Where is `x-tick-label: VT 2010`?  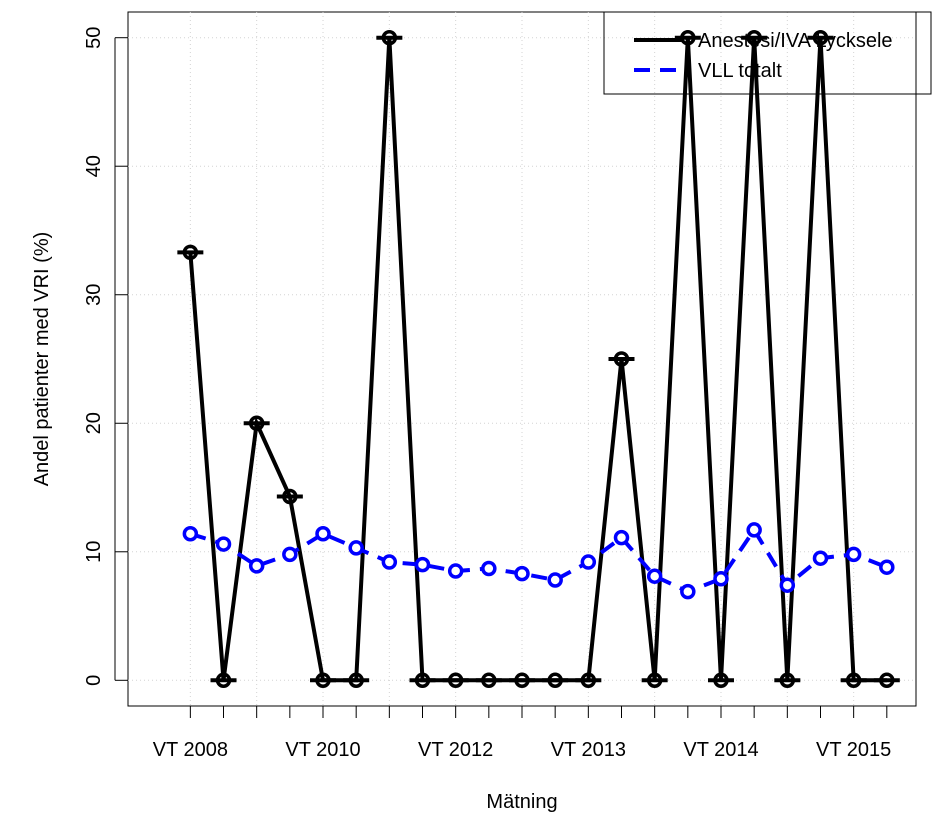
x-tick-label: VT 2010 is located at coordinates (322, 750).